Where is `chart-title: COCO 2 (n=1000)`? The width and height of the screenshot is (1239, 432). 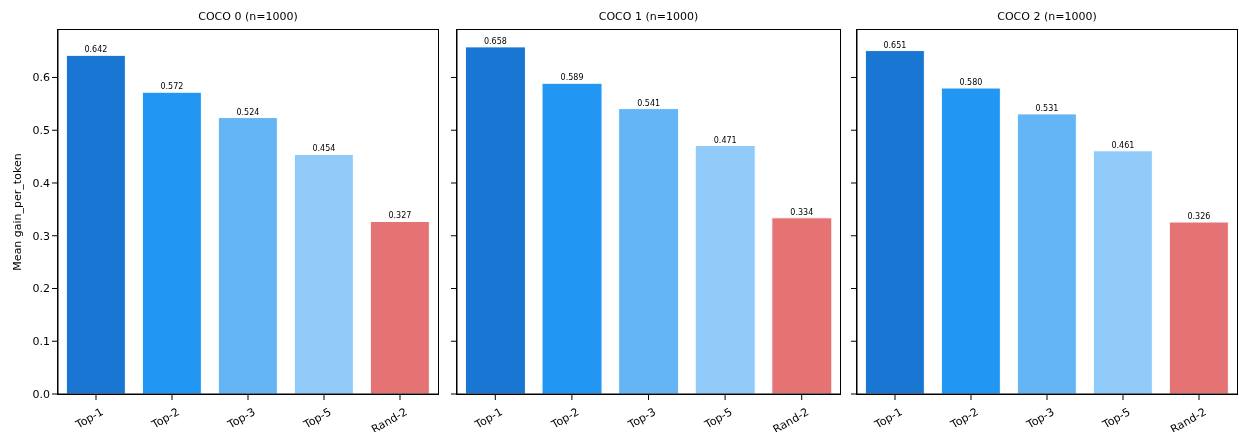
chart-title: COCO 2 (n=1000) is located at coordinates (1047, 16).